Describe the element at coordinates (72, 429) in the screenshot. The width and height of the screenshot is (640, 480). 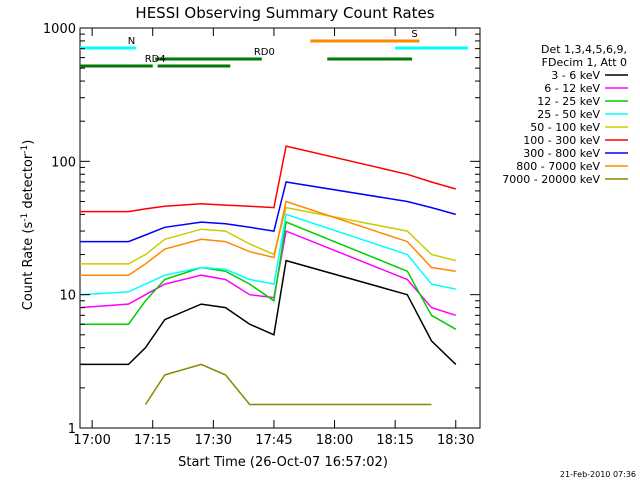
I see `y-tick-label-0: 1` at that location.